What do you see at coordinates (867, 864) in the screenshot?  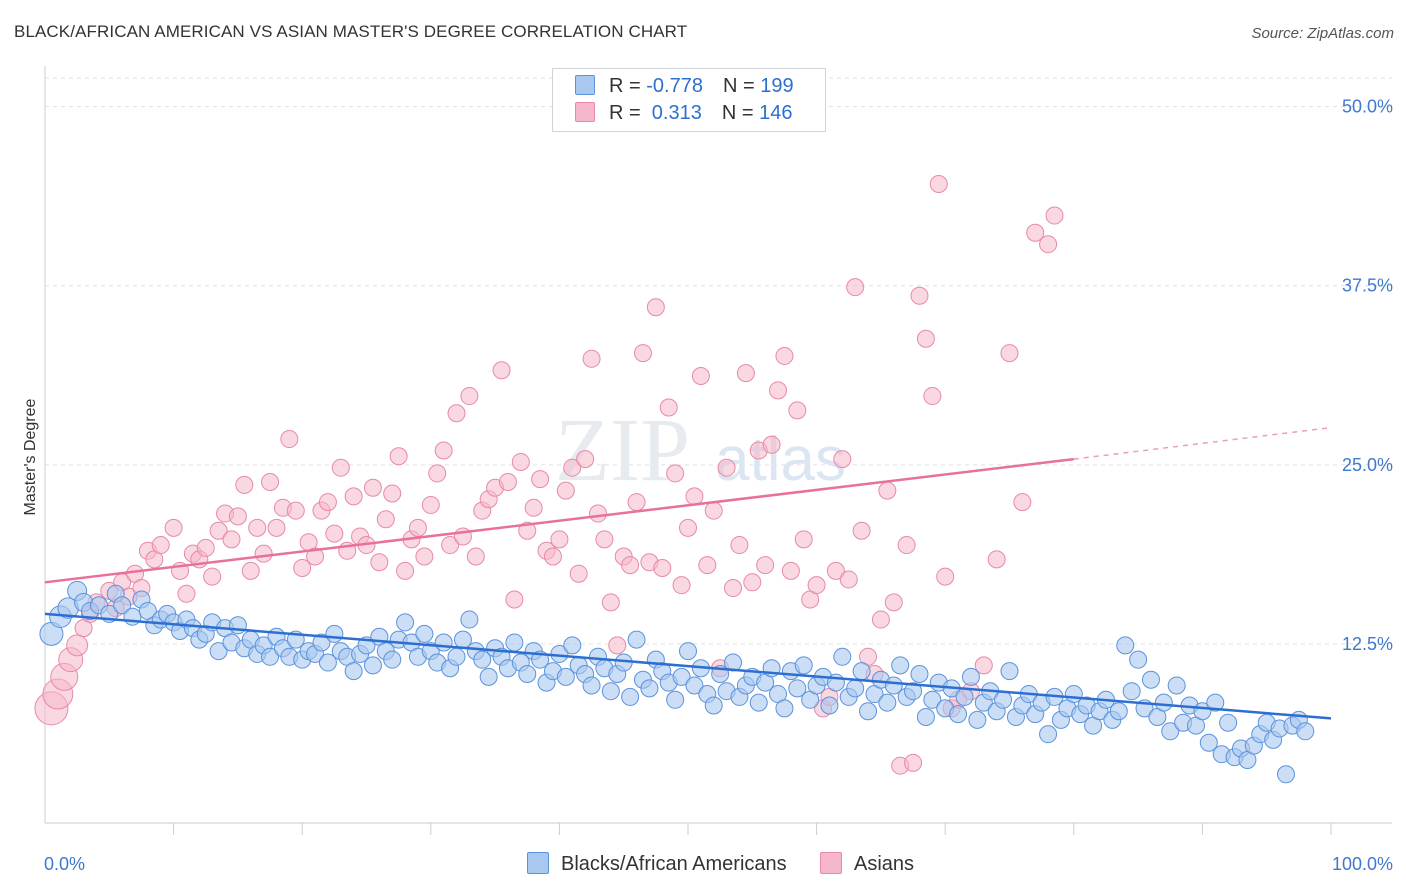 I see `bottom-legend-asians: Asians` at bounding box center [867, 864].